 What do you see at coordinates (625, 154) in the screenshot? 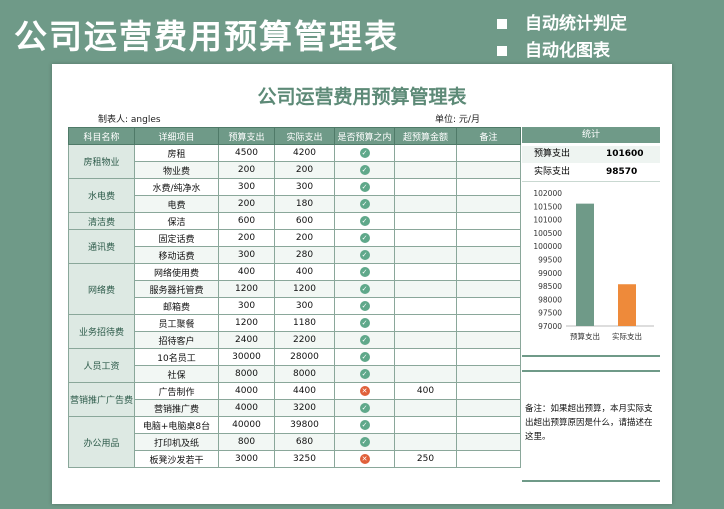
I see `stat-value: 101600` at bounding box center [625, 154].